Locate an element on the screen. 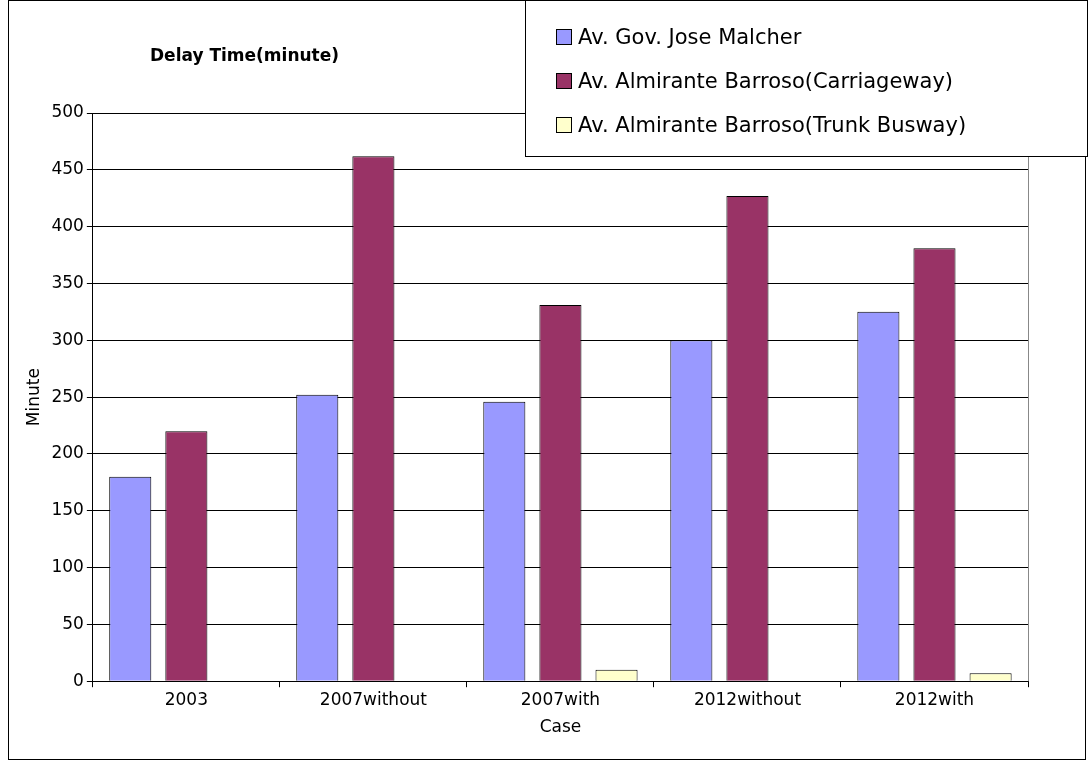  x-tick-label: 2003 is located at coordinates (186, 698).